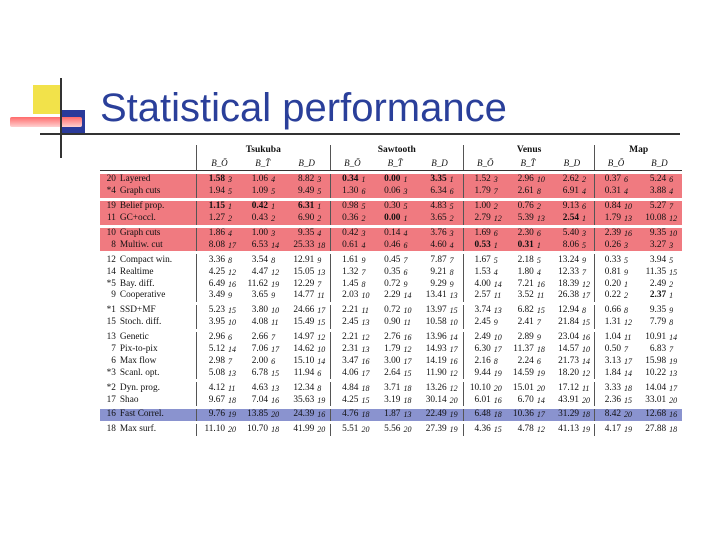 Image resolution: width=720 pixels, height=540 pixels. What do you see at coordinates (438, 259) in the screenshot?
I see `value-cell: 7.87` at bounding box center [438, 259].